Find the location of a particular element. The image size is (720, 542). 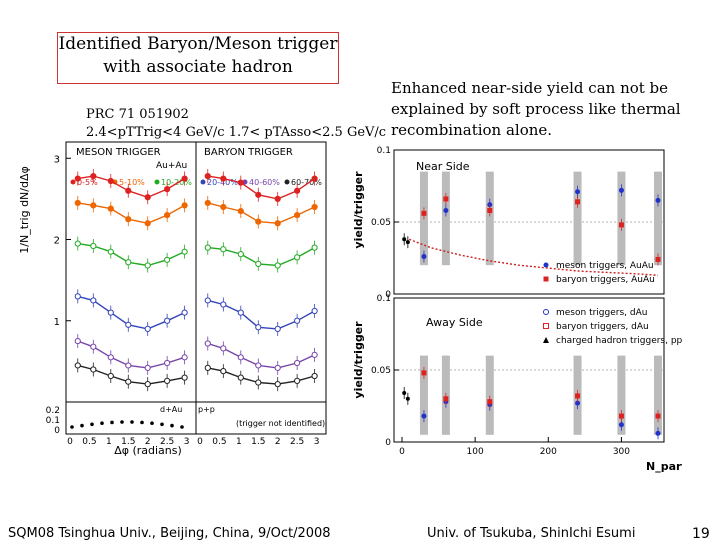

legend-entry: 10-20% is located at coordinates (176, 182).